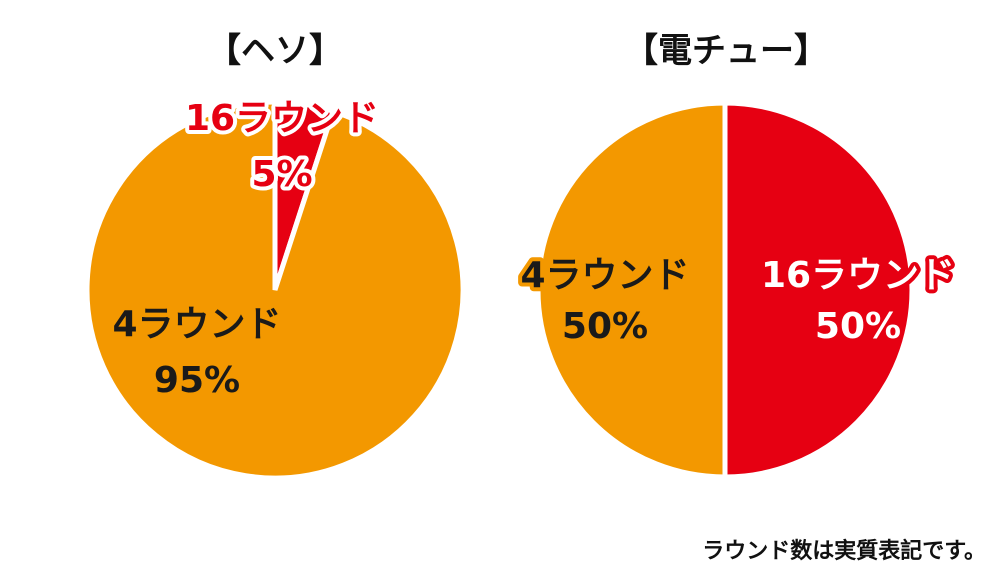  Describe the element at coordinates (281, 174) in the screenshot. I see `slice-value-heso-16round: 5%` at that location.